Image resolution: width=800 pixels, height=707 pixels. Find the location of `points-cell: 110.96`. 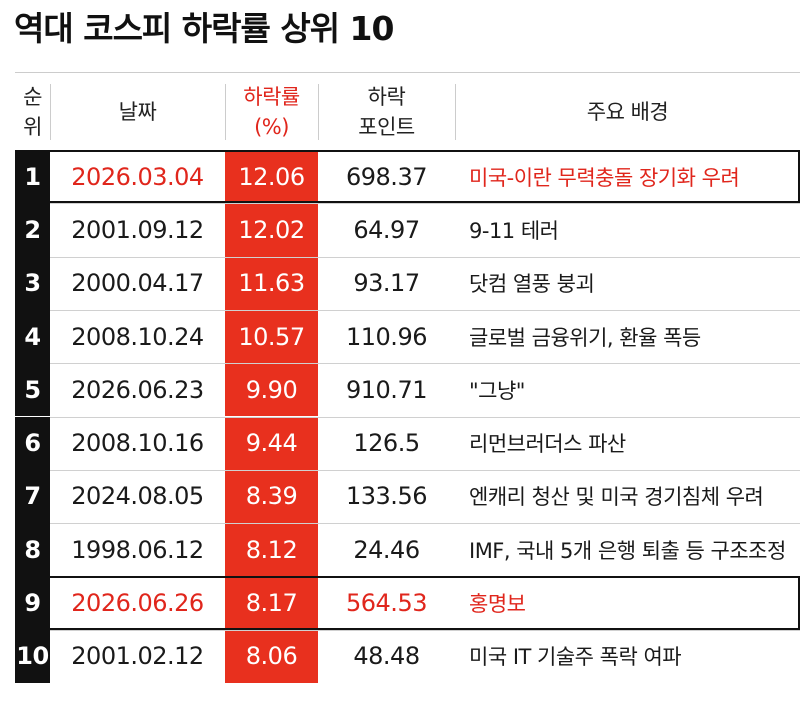

points-cell: 110.96 is located at coordinates (386, 336).